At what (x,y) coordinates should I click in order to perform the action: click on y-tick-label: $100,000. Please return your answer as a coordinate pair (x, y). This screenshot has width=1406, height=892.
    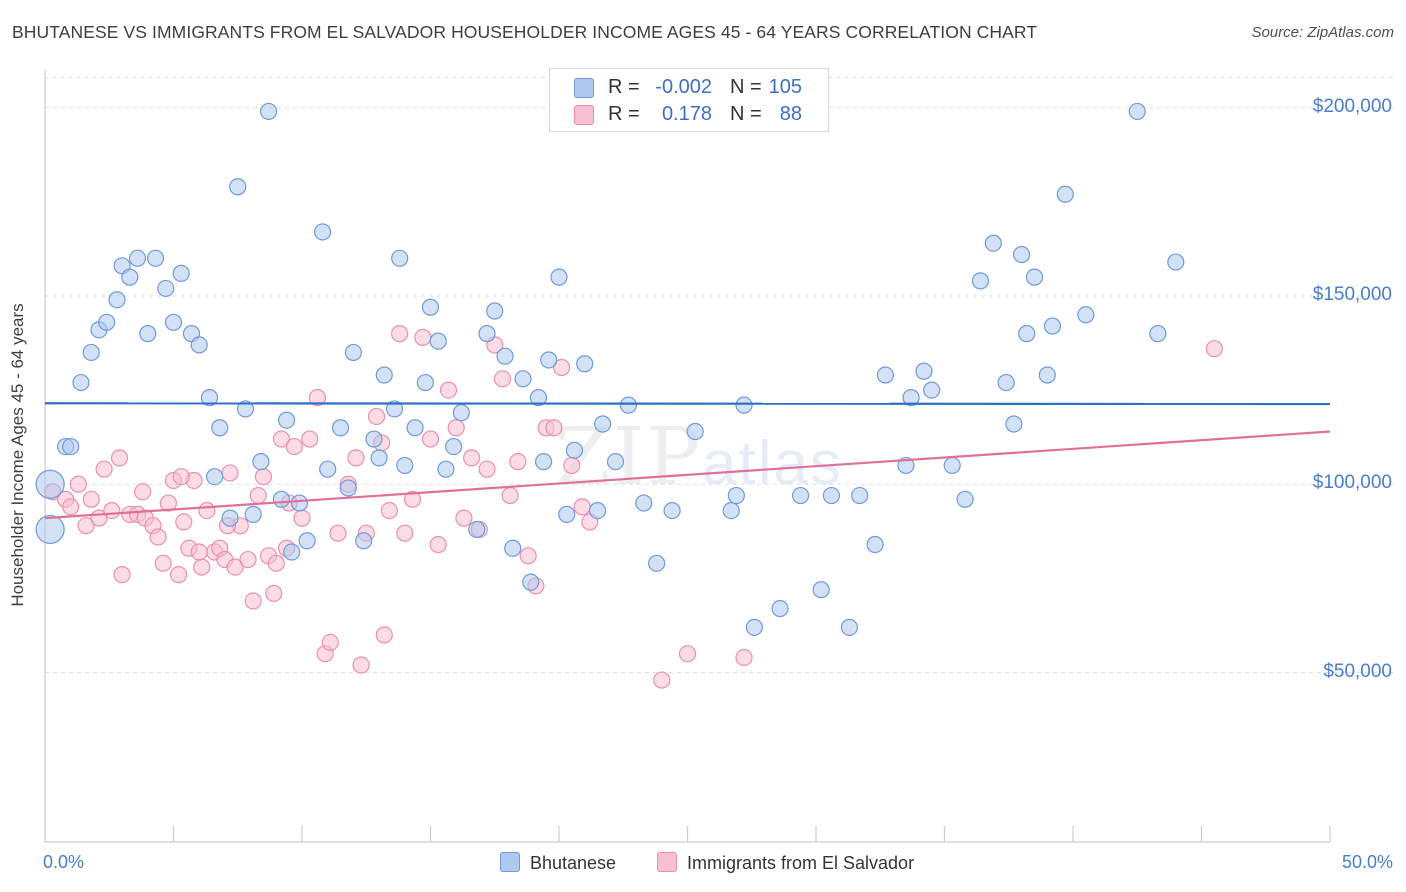
    Looking at the image, I should click on (1352, 483).